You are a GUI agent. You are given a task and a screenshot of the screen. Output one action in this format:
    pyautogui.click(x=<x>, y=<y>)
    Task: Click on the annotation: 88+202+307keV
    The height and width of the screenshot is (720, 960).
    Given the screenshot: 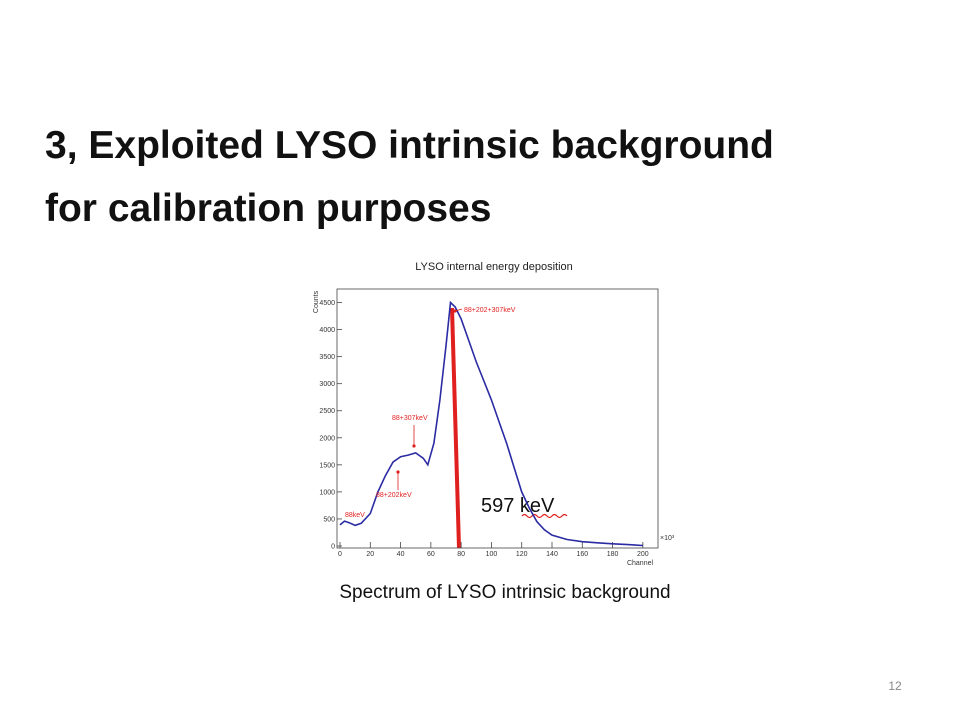 What is the action you would take?
    pyautogui.click(x=490, y=310)
    